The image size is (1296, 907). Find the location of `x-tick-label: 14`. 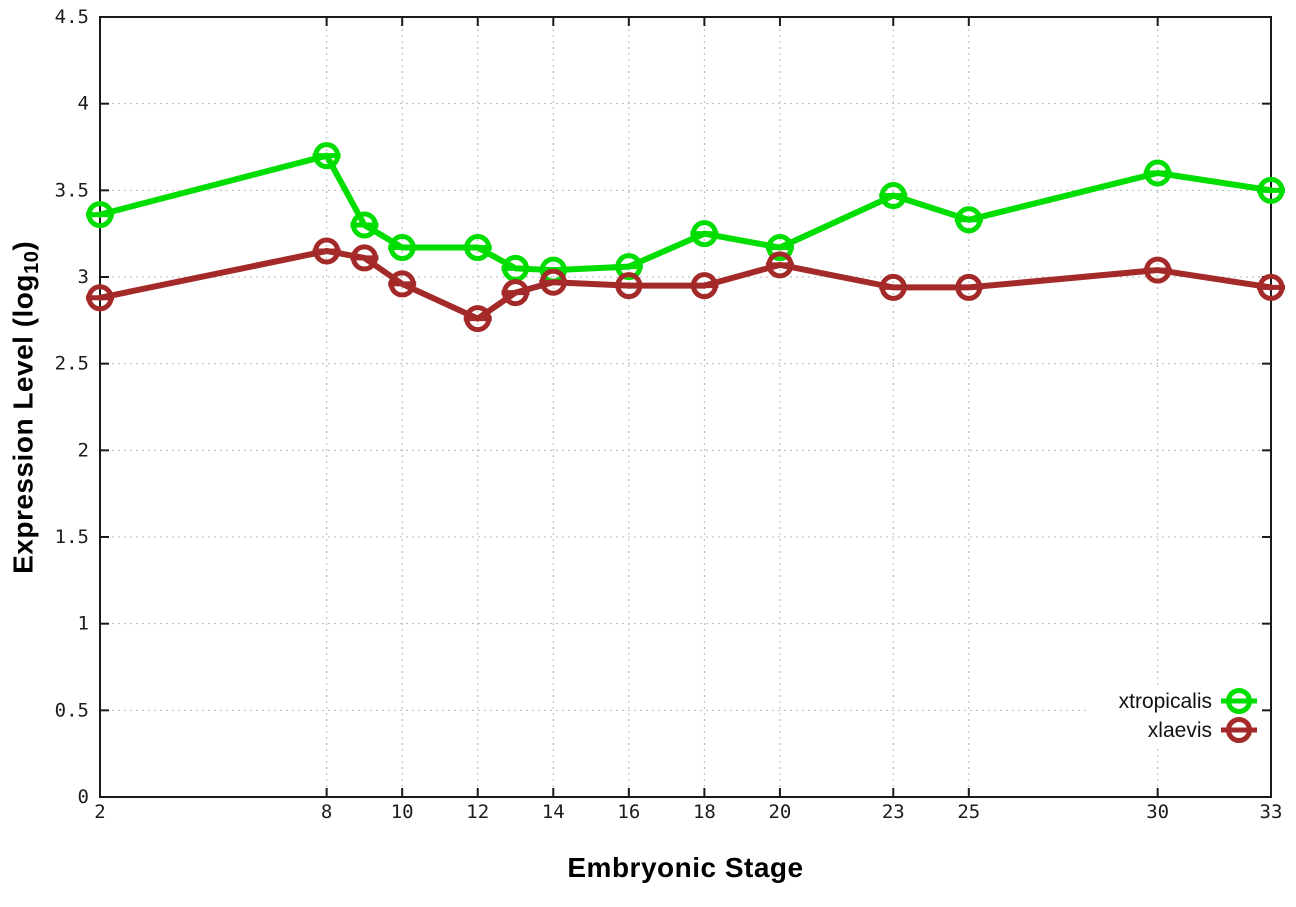

x-tick-label: 14 is located at coordinates (553, 812).